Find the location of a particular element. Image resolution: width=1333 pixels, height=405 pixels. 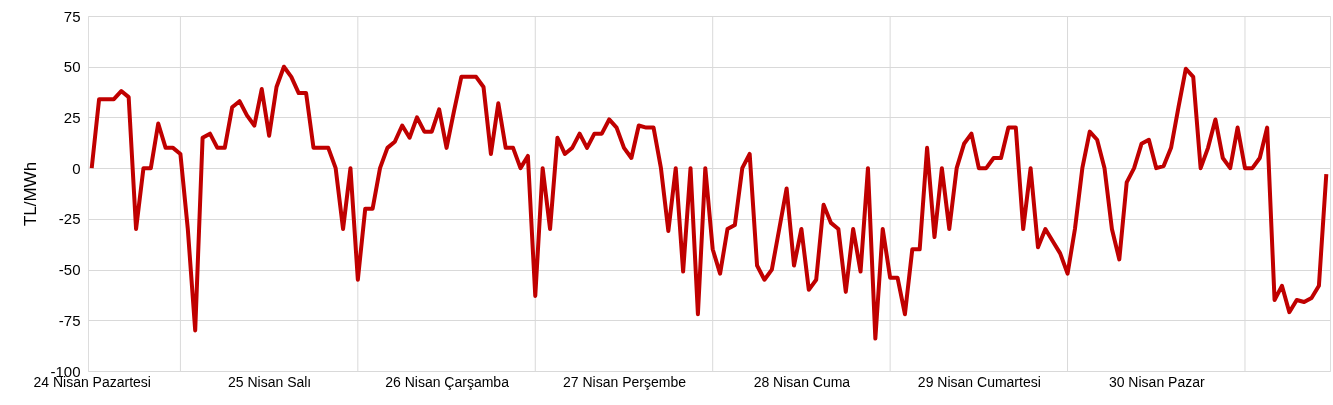

y-tick-label: 25 is located at coordinates (72, 117).